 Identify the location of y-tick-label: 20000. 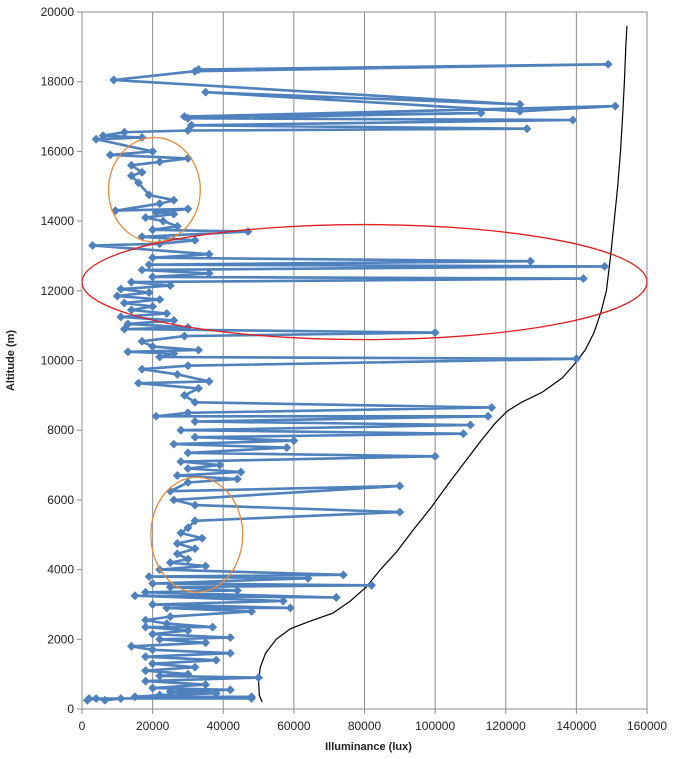
(58, 12).